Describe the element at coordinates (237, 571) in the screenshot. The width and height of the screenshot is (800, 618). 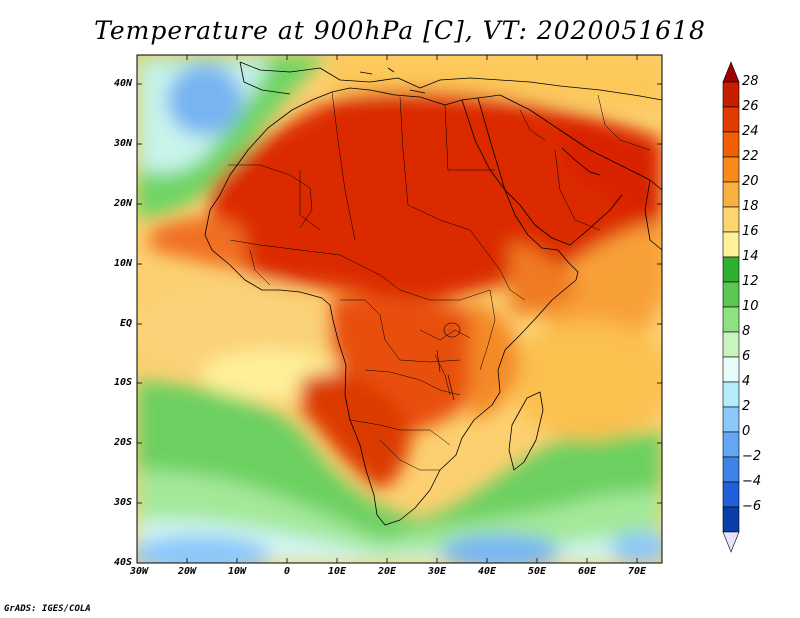
I see `lon-label-10w: 10W` at that location.